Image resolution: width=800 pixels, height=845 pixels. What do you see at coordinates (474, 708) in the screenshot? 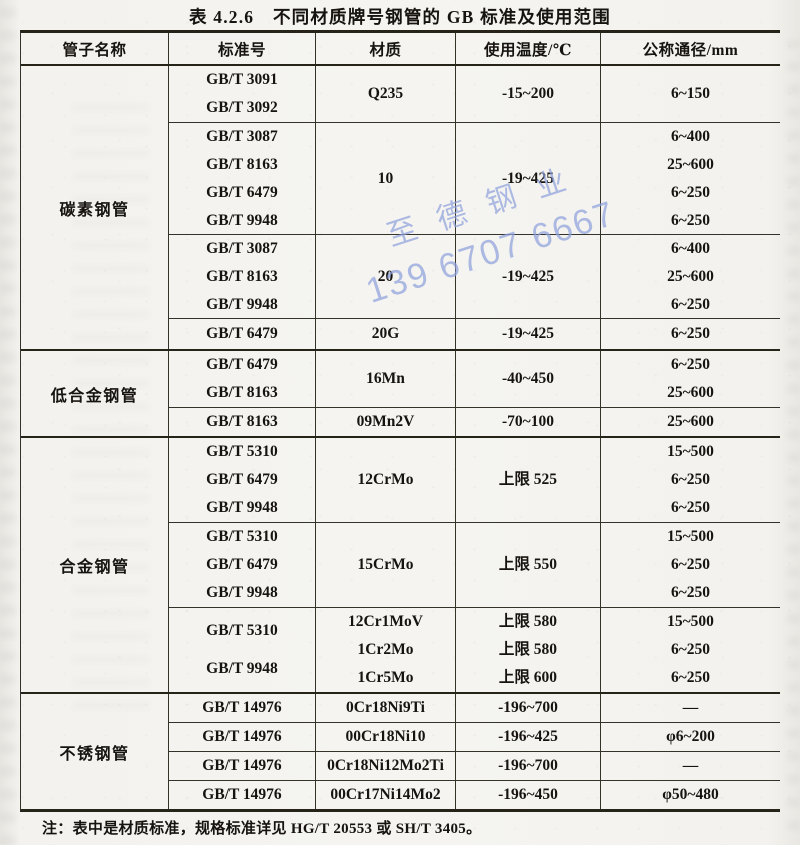
I see `table-row: GB/T 14976 0Cr18Ni9Ti -196~700 —` at bounding box center [474, 708].